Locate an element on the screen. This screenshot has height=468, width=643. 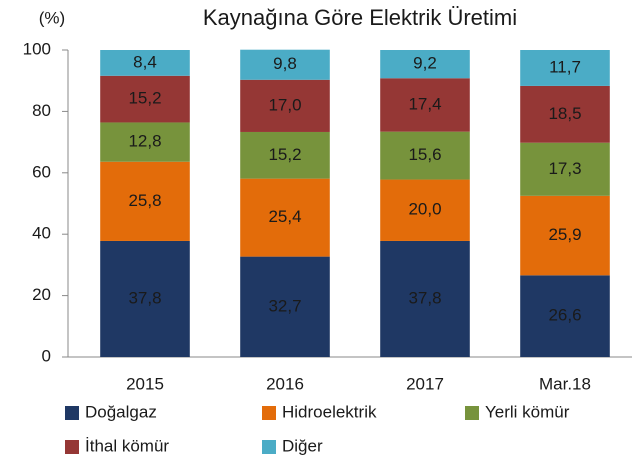
data-label: 25,9 is located at coordinates (564, 234).